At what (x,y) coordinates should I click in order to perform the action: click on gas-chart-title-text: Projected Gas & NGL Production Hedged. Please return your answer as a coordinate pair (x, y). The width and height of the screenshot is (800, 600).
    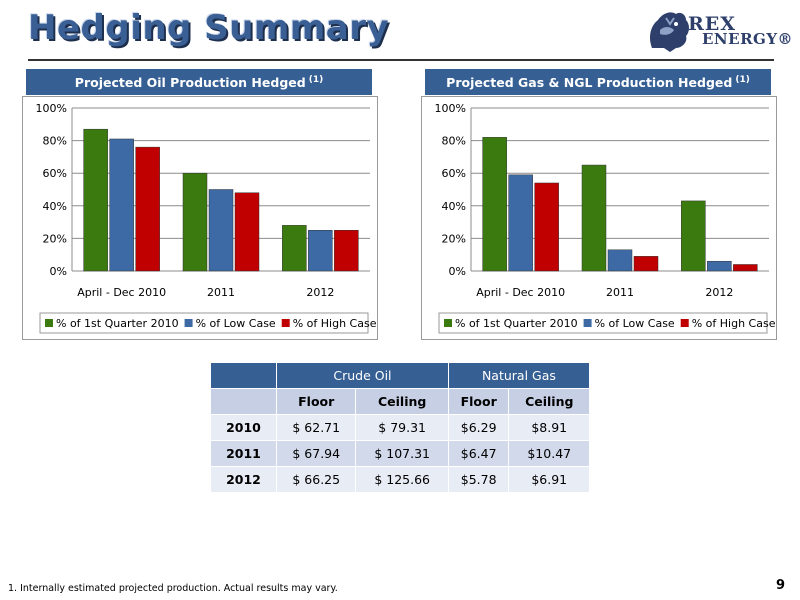
    Looking at the image, I should click on (589, 82).